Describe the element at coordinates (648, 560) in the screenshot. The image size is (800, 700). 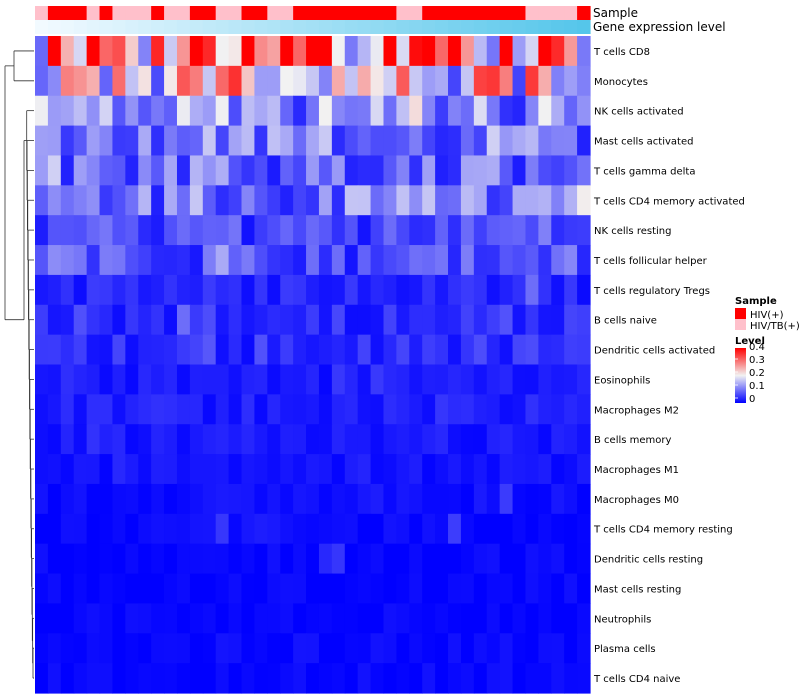
I see `row-label: Dendritic cells resting` at that location.